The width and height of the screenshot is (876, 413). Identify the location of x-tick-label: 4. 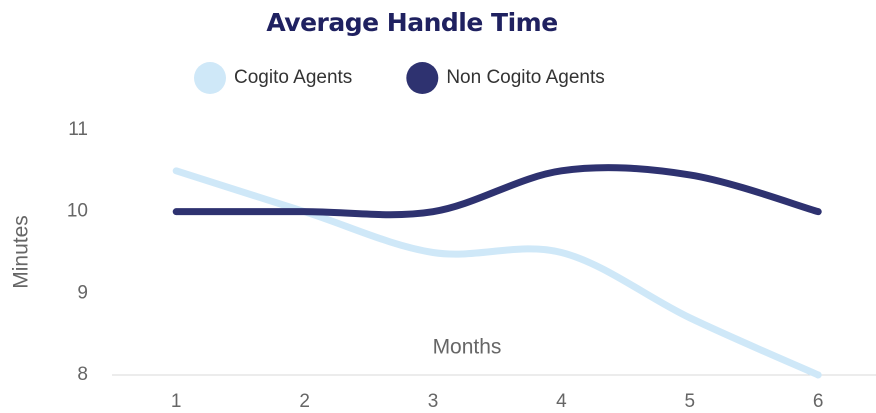
(561, 401).